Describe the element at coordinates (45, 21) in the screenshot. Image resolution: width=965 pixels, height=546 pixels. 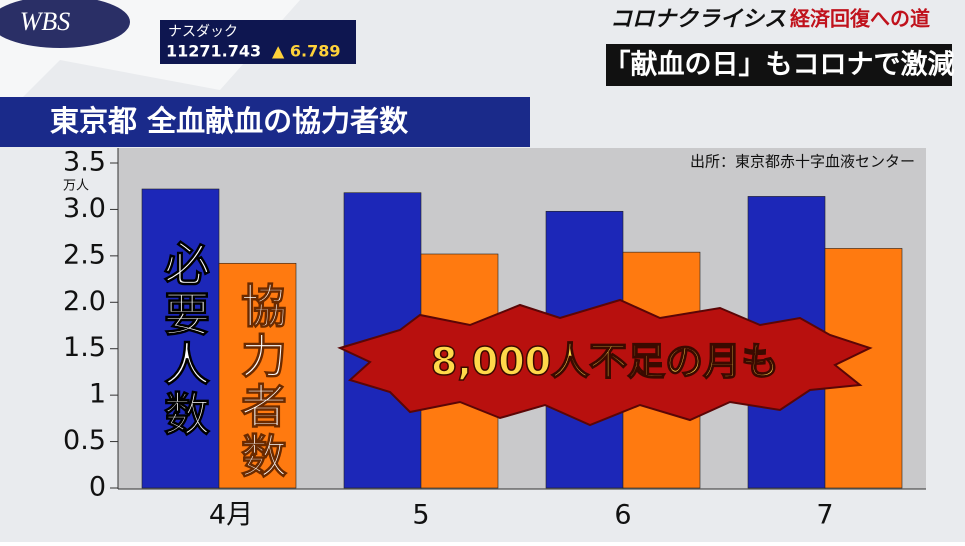
I see `logo: WBS` at that location.